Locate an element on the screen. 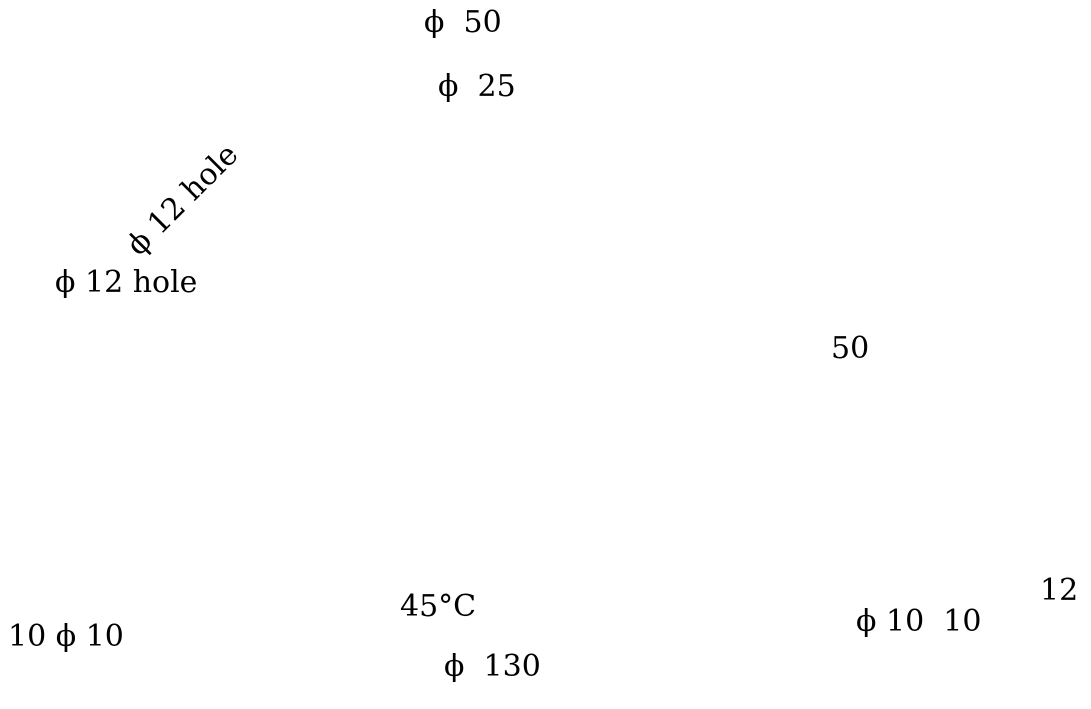 The width and height of the screenshot is (1091, 709). dimension-phi-50: ϕ 50 is located at coordinates (463, 22).